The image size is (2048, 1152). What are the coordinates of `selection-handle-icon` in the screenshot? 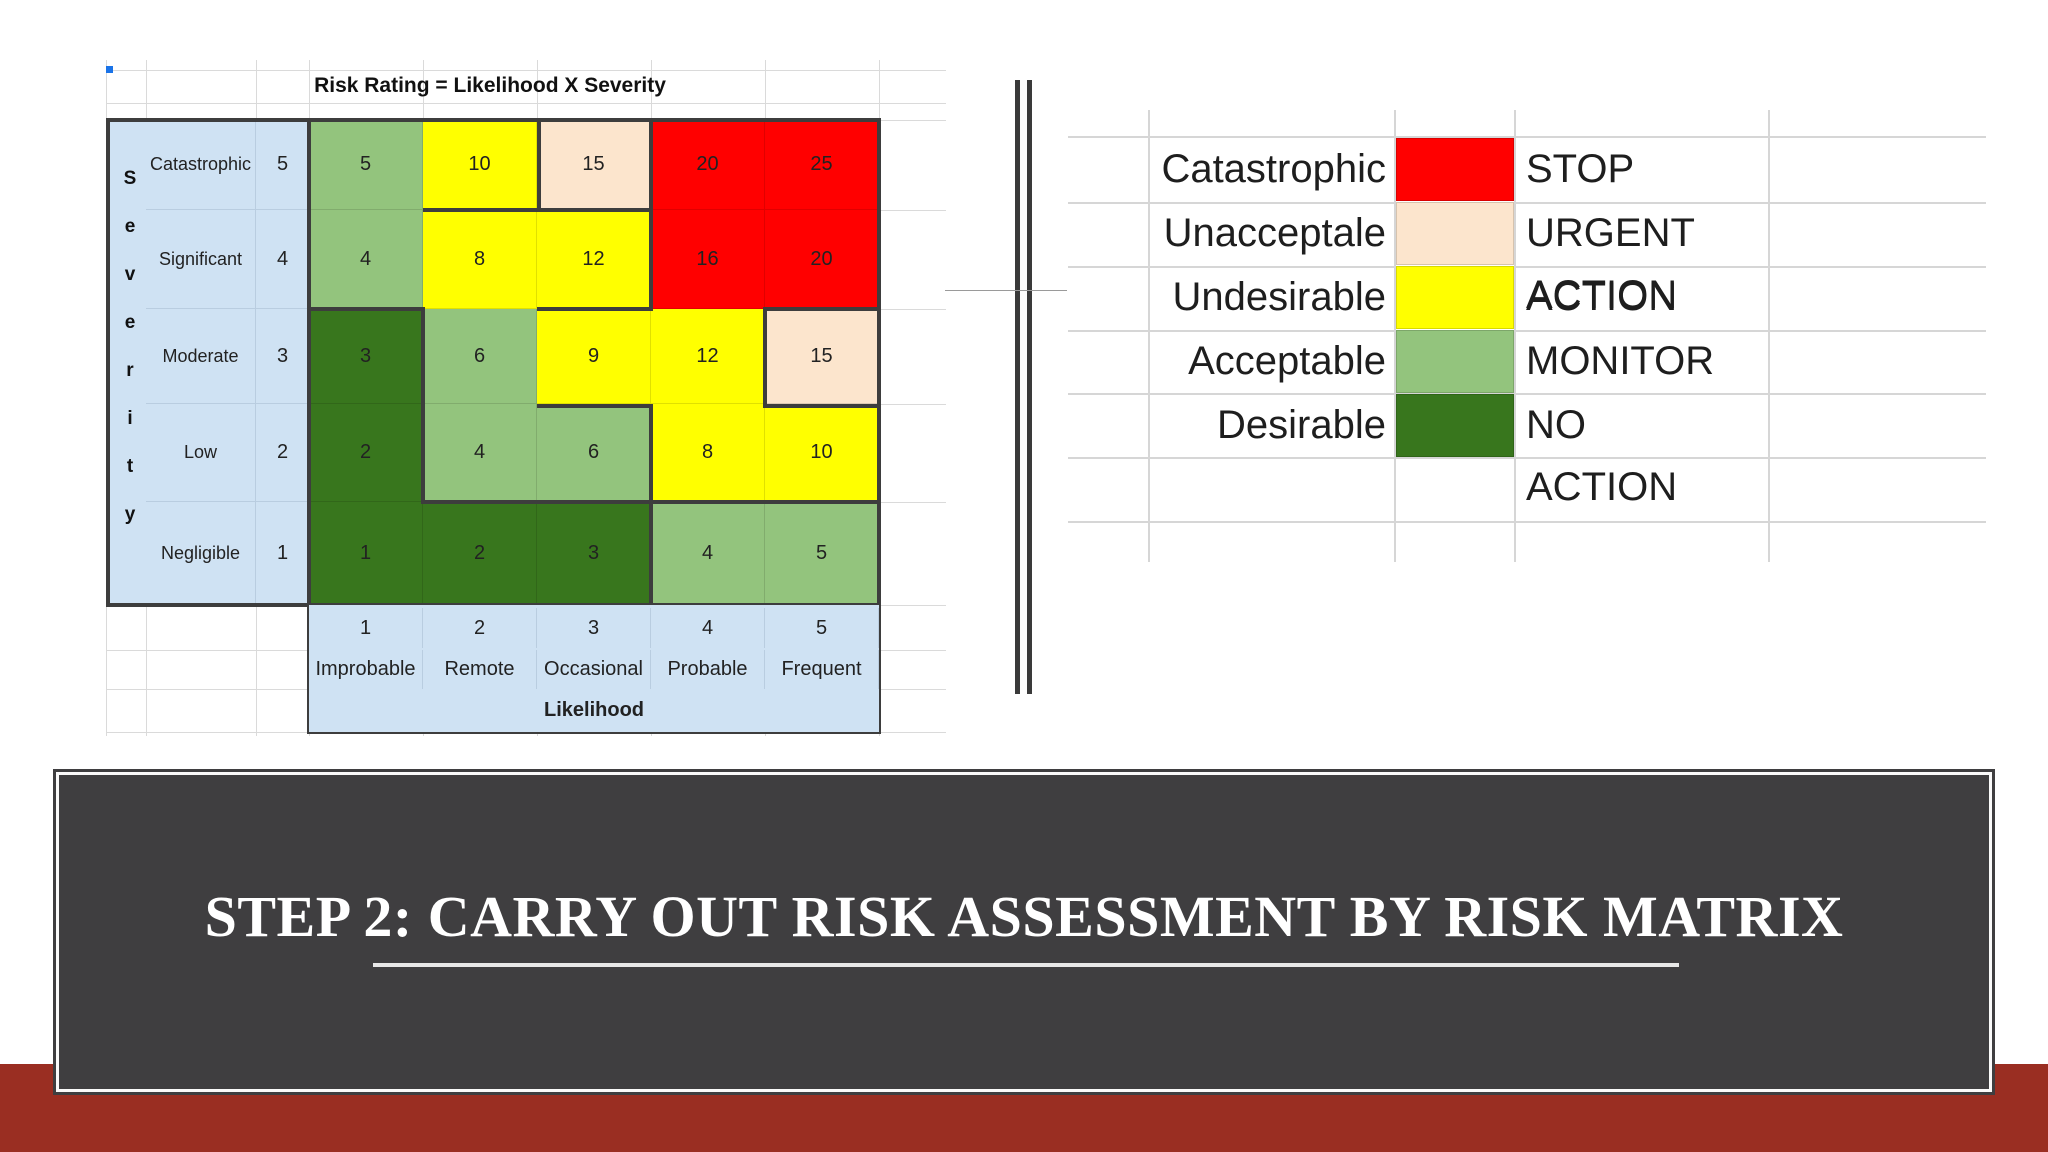 It's located at (109, 69).